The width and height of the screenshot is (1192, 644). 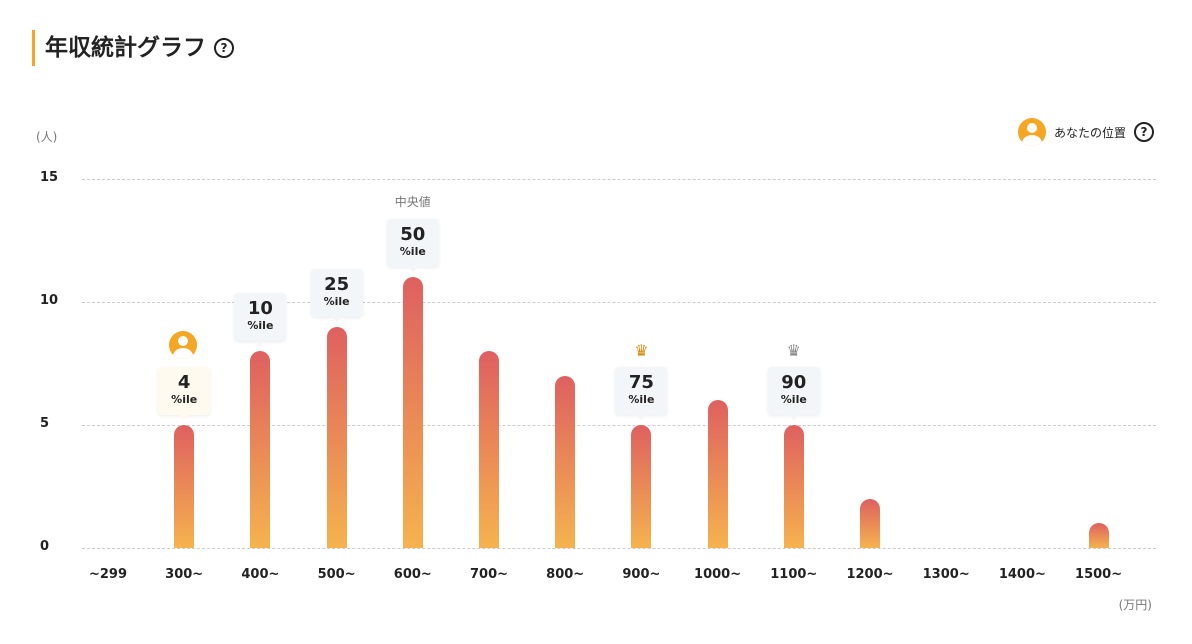 I want to click on title-text: 年収統計グラフ, so click(x=125, y=48).